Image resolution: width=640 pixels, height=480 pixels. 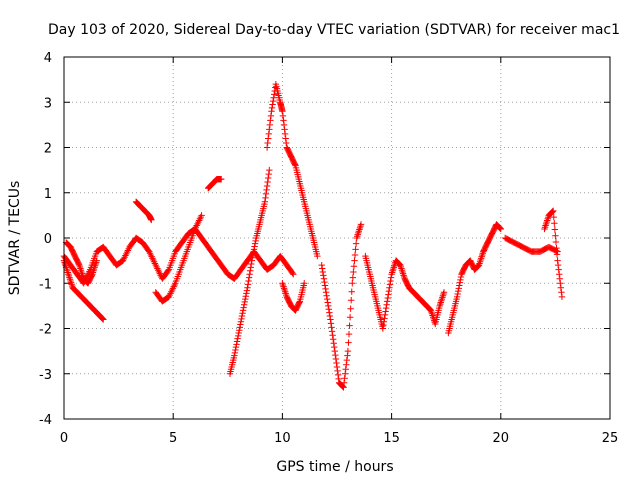 What do you see at coordinates (474, 279) in the screenshot?
I see `series-arc-l` at bounding box center [474, 279].